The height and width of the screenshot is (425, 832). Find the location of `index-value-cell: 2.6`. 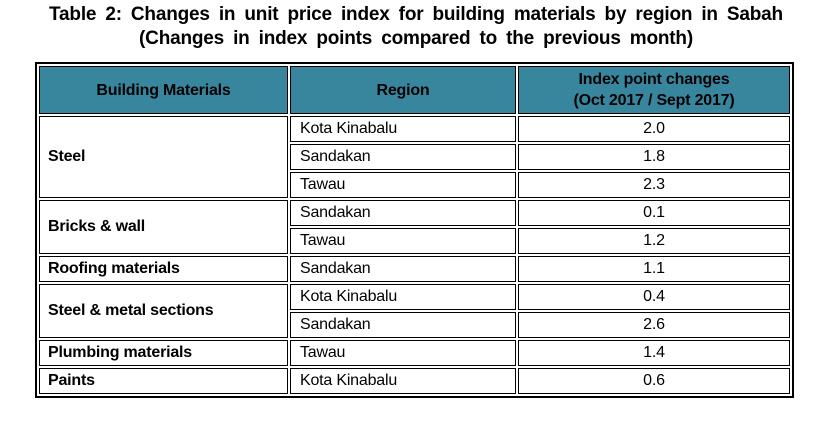

index-value-cell: 2.6 is located at coordinates (654, 325).